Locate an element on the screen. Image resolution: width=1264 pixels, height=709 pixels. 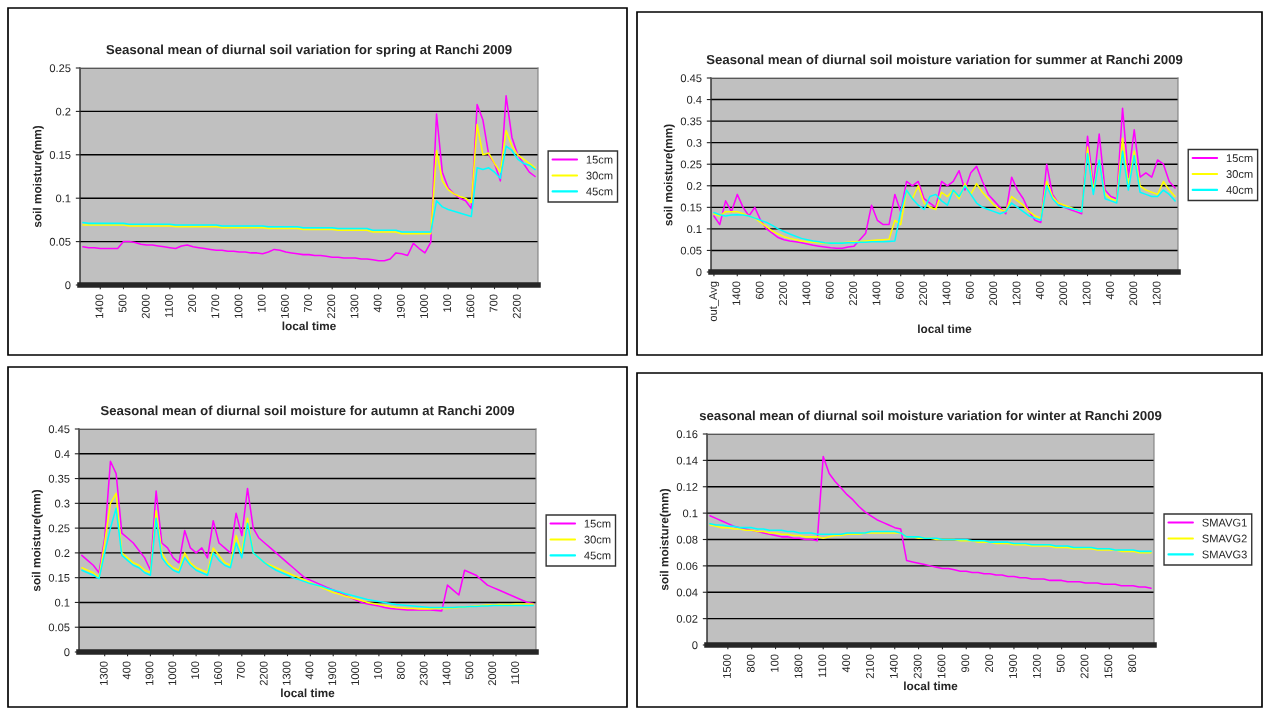
y-tick-label: 0.05 is located at coordinates (691, 250).